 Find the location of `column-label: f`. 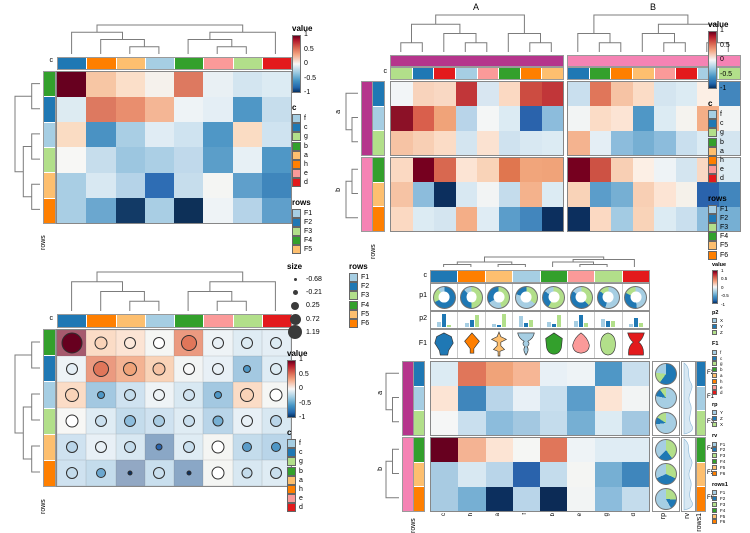

column-label: f is located at coordinates (525, 514).